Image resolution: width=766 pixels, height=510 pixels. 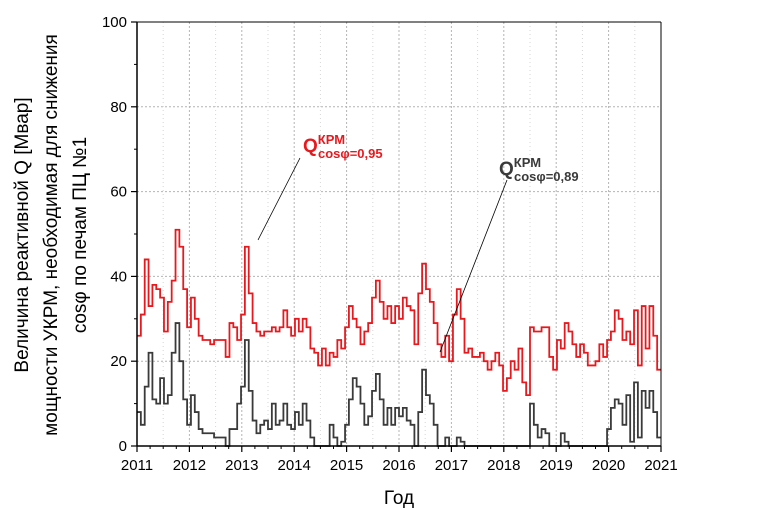 What do you see at coordinates (503, 465) in the screenshot?
I see `x-tick-label: 2018` at bounding box center [503, 465].